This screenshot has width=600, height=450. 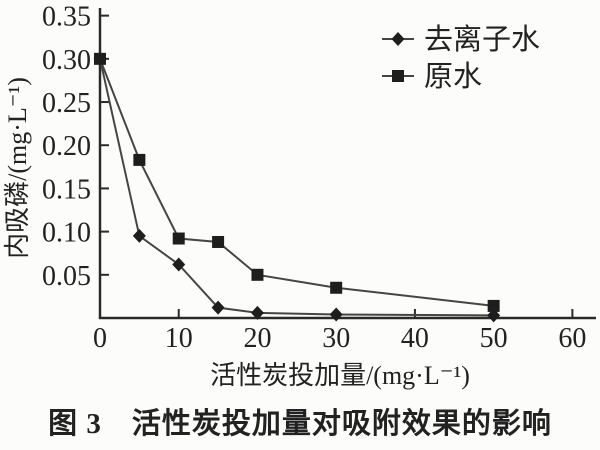 I want to click on y-tick-label: 0.15, so click(x=66, y=189).